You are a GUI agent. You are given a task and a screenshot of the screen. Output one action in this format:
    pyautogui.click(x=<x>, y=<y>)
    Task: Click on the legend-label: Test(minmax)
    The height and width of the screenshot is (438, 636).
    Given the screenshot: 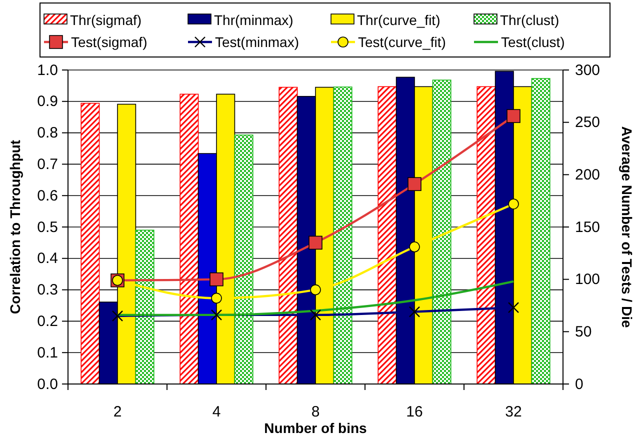 What is the action you would take?
    pyautogui.click(x=257, y=42)
    